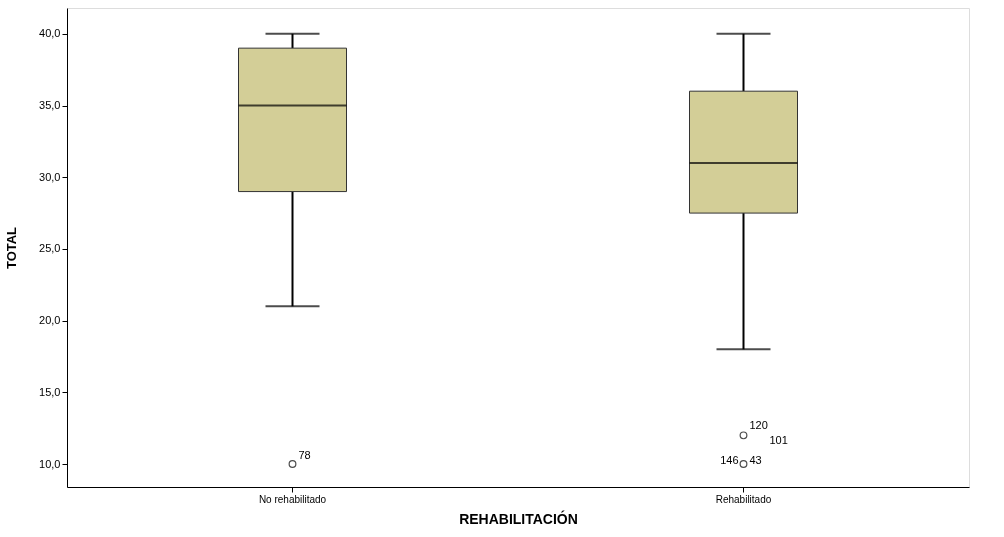 This screenshot has height=537, width=1004. Describe the element at coordinates (758, 425) in the screenshot. I see `annotation: 120` at that location.